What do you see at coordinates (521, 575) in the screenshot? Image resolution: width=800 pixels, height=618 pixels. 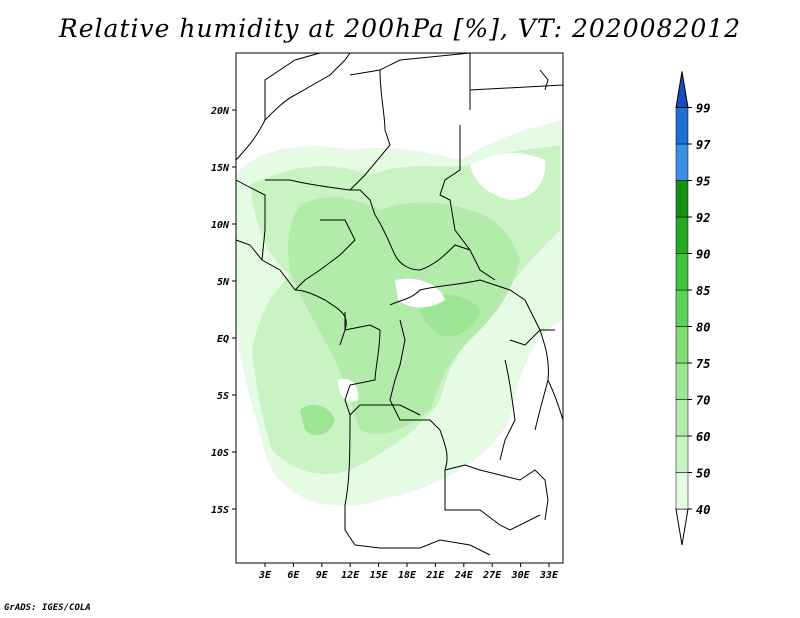 I see `lon-tick-label: 30E` at bounding box center [521, 575].